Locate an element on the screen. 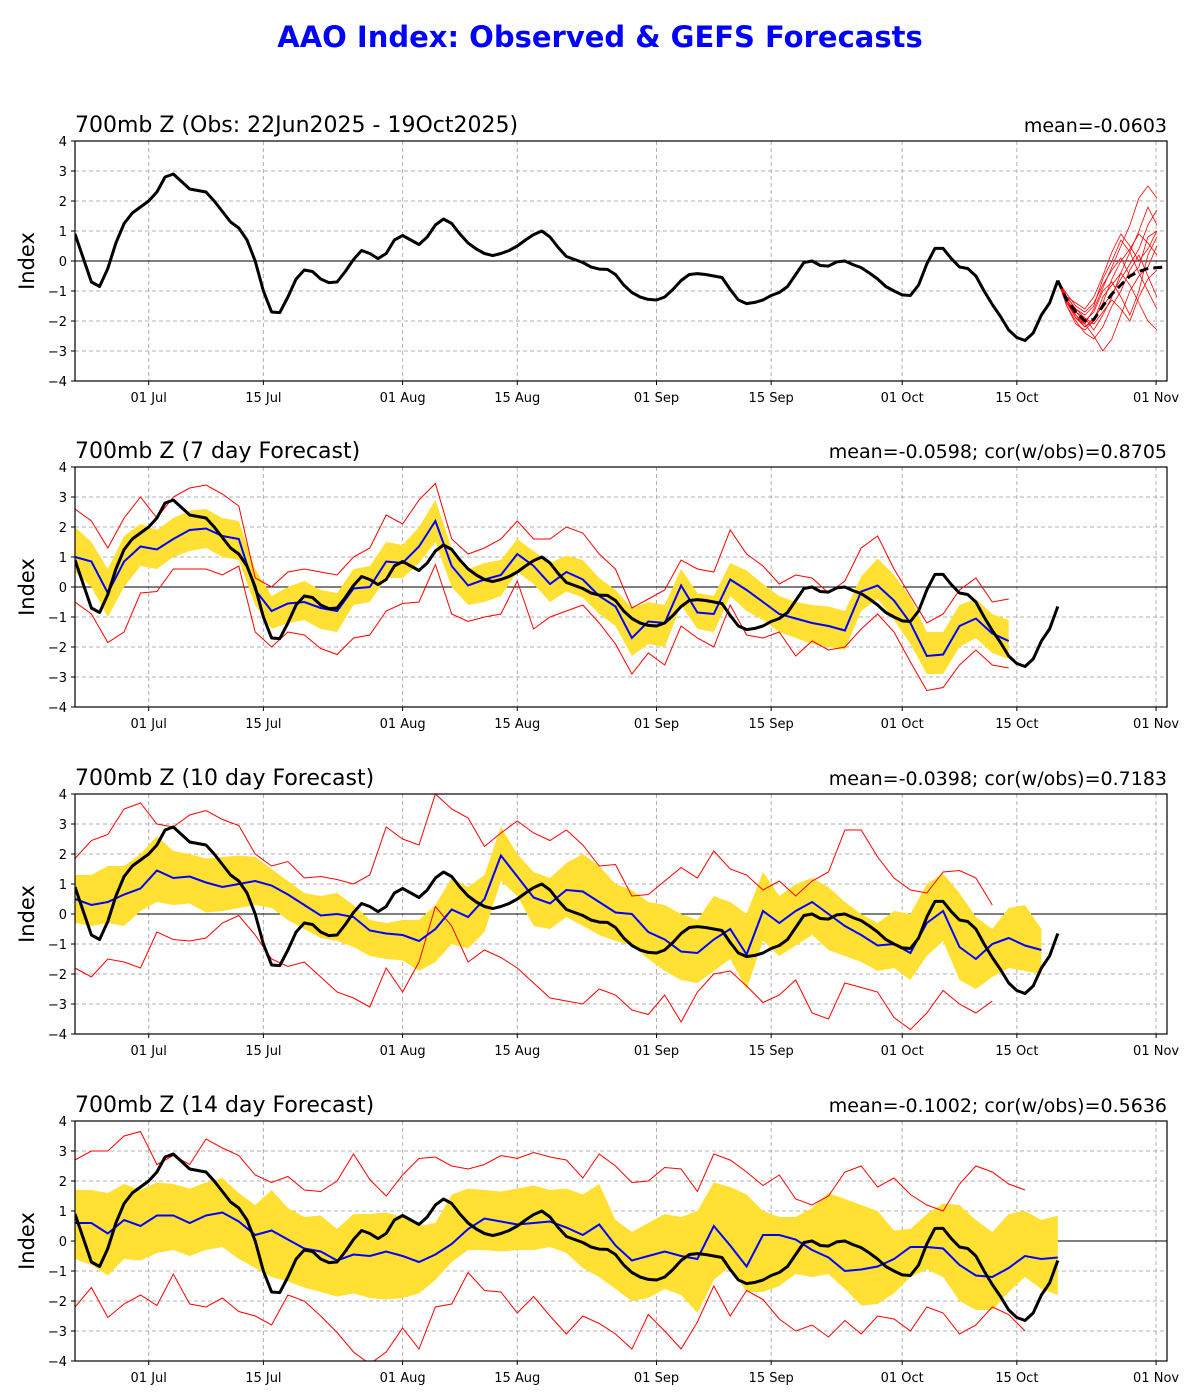  panel-title: 700mb Z (7 day Forecast) is located at coordinates (217, 451).